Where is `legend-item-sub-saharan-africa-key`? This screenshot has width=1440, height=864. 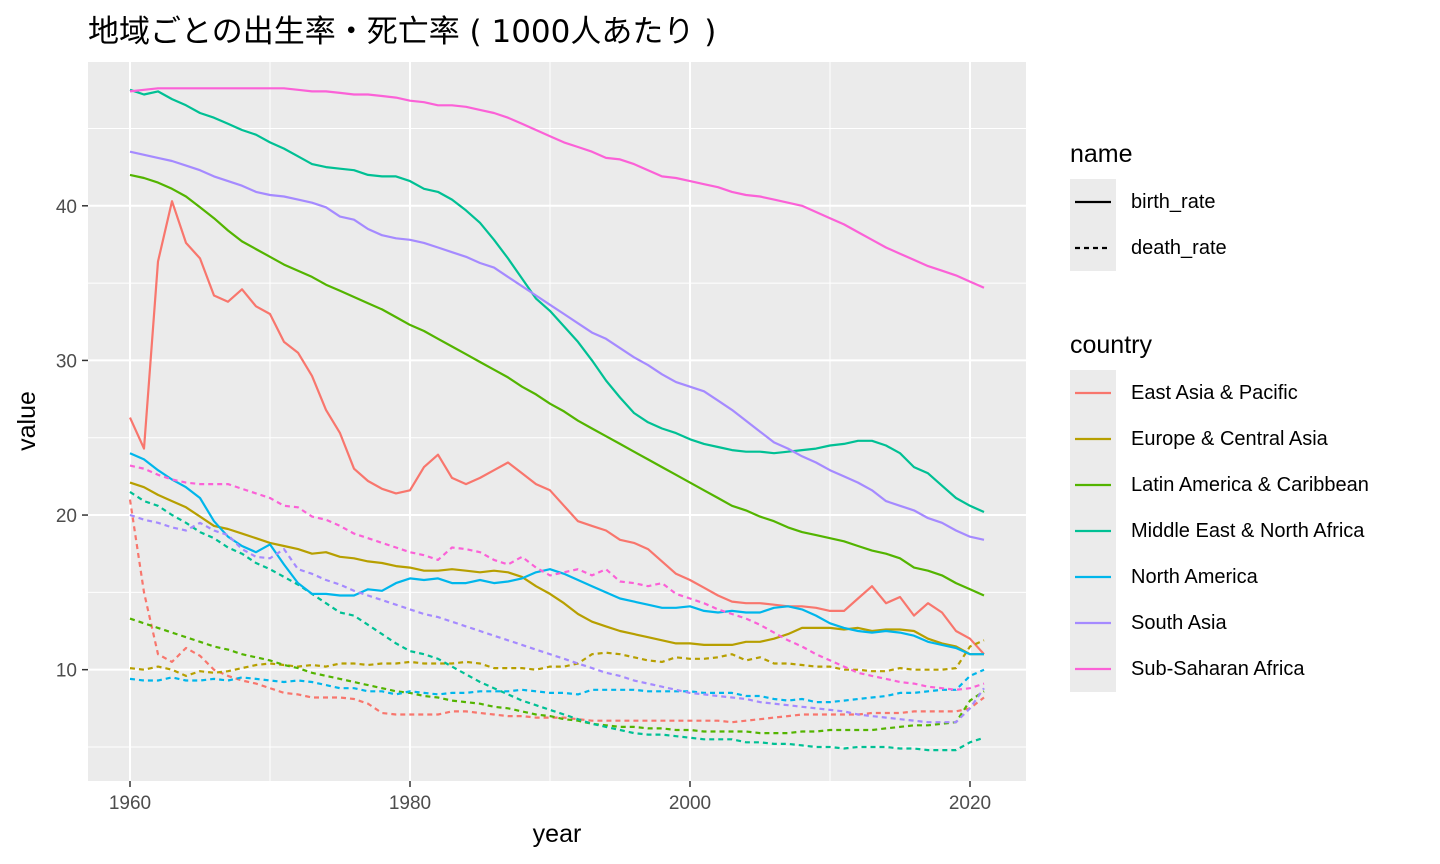 legend-item-sub-saharan-africa-key is located at coordinates (1093, 669).